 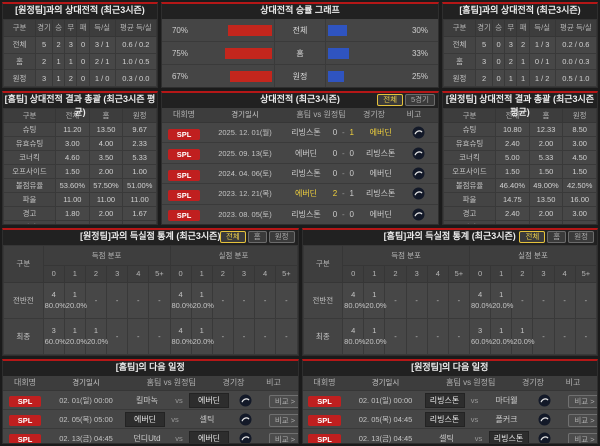 What do you see at coordinates (520, 157) in the screenshot?
I see `table-row: 코너킥 5.00 5.33 4.50` at bounding box center [520, 157].